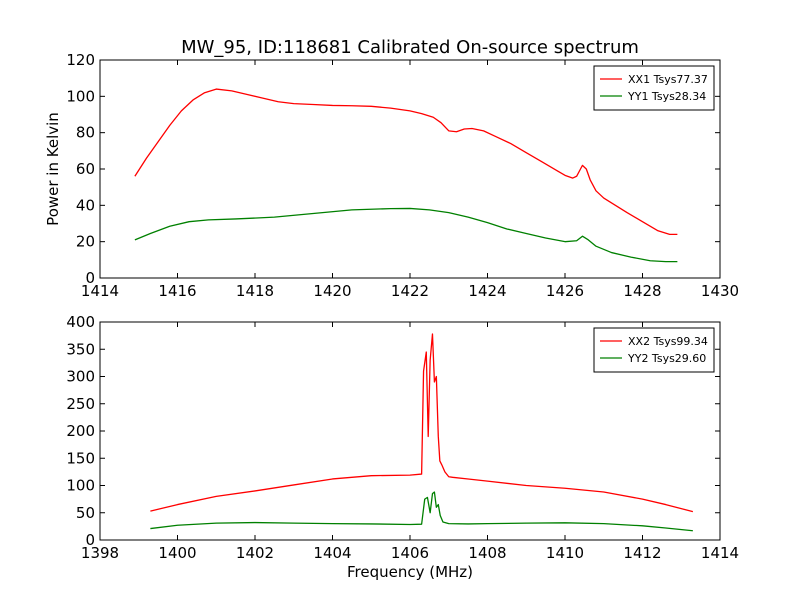 The width and height of the screenshot is (800, 600). I want to click on x-tick-label: 1398, so click(100, 553).